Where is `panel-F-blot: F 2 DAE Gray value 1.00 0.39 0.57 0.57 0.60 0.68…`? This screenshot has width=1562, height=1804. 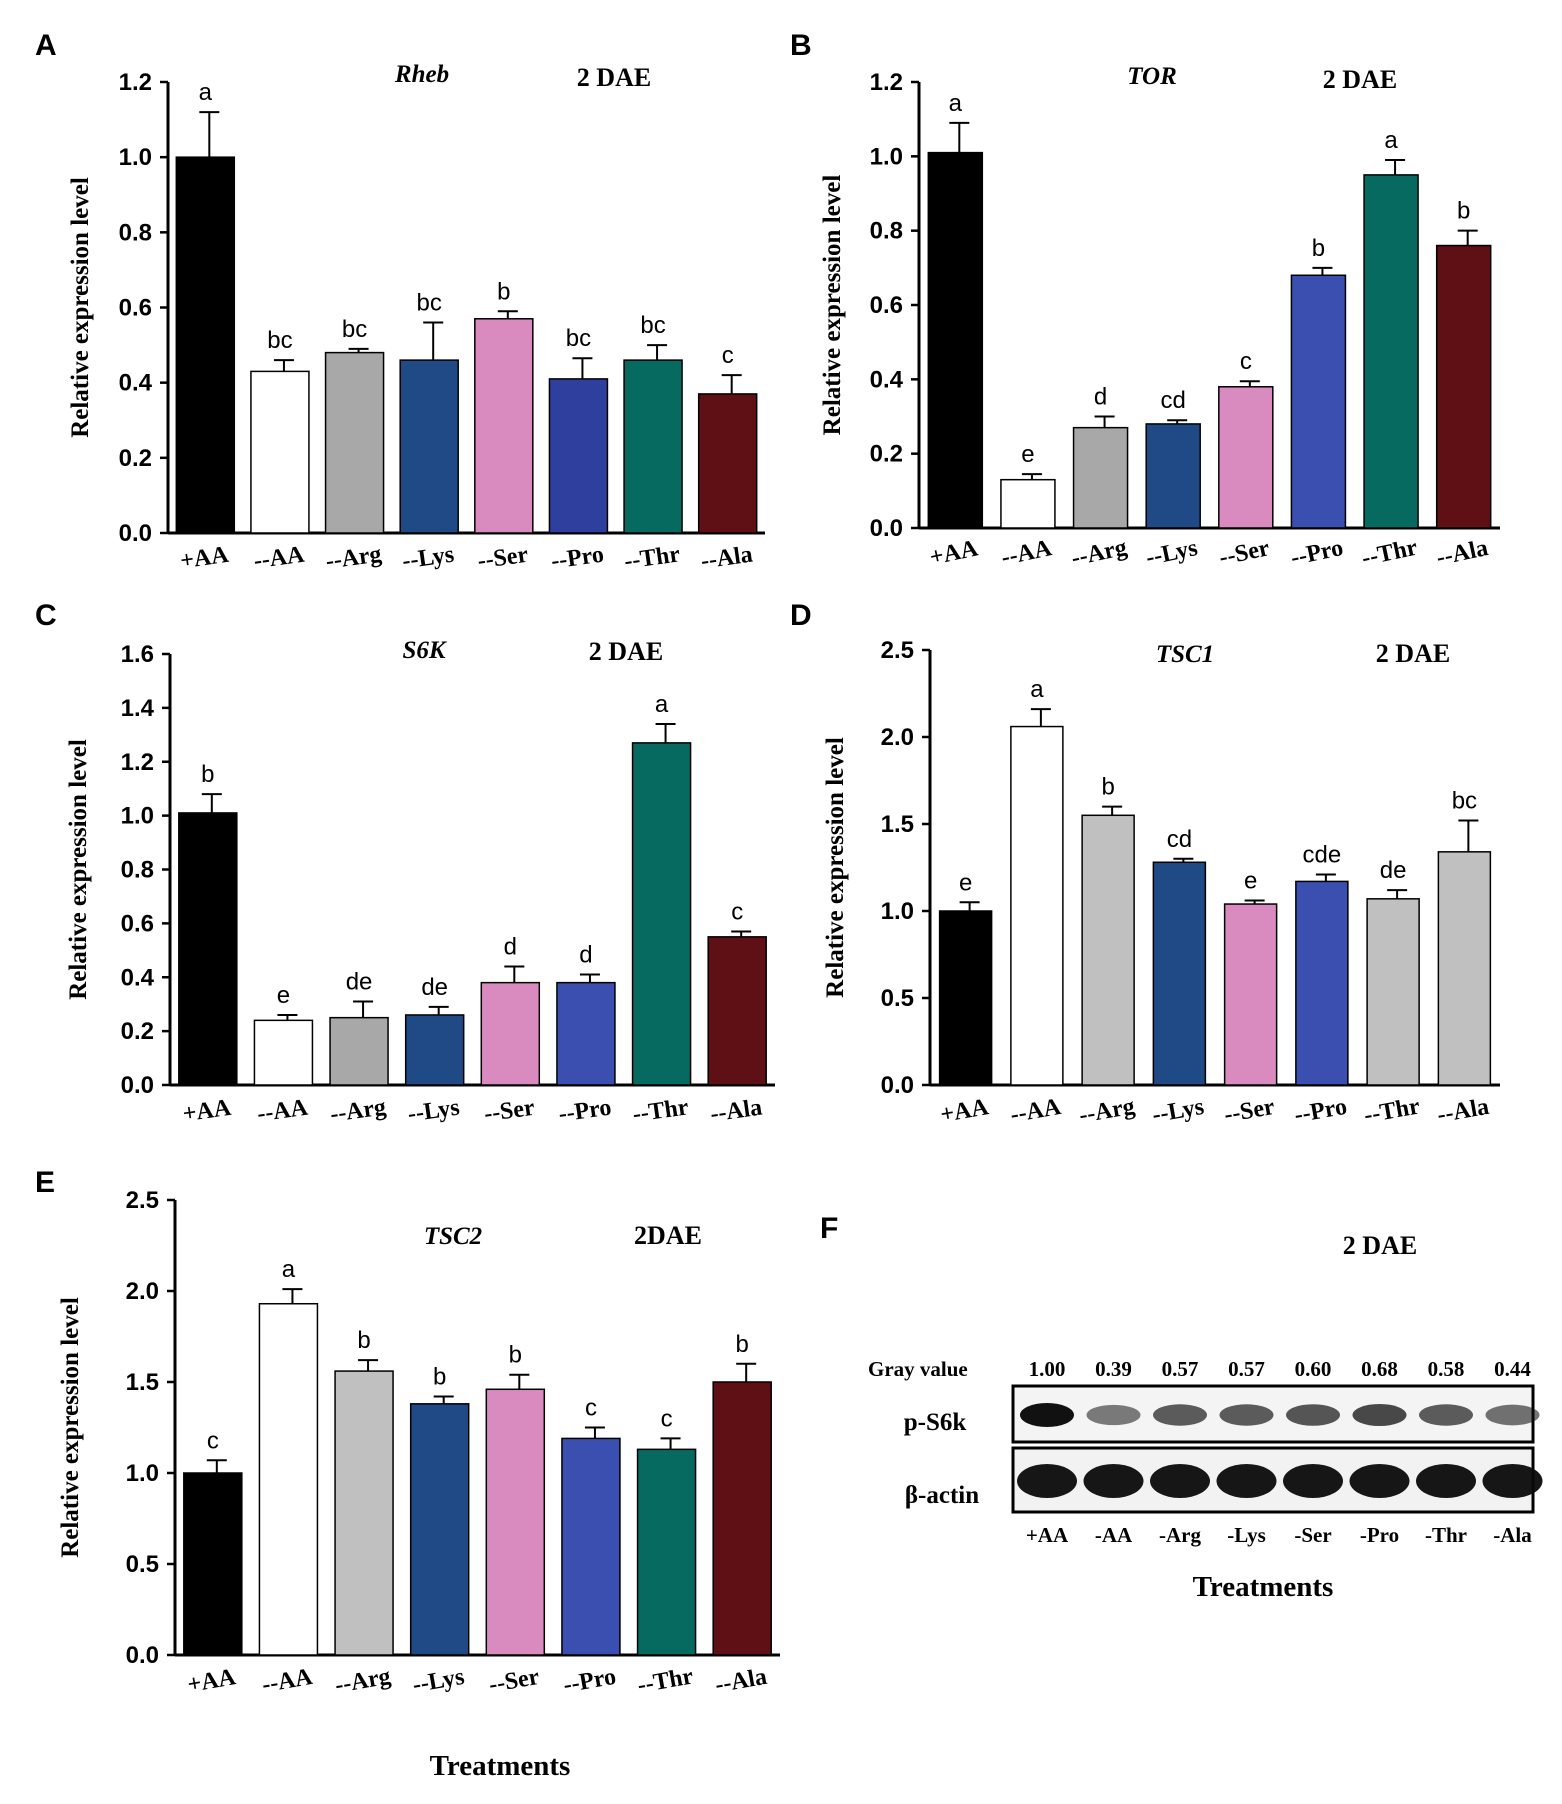 panel-F-blot: F 2 DAE Gray value 1.00 0.39 0.57 0.57 0.60 0.68… is located at coordinates (1181, 1407).